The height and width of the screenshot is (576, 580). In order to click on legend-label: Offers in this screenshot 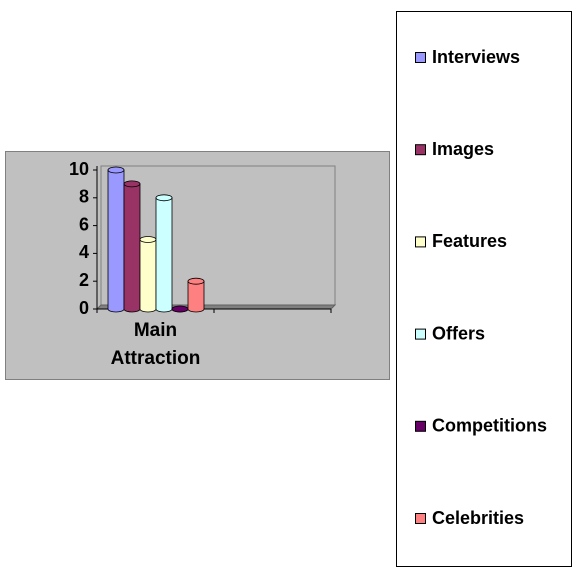, I will do `click(458, 333)`.